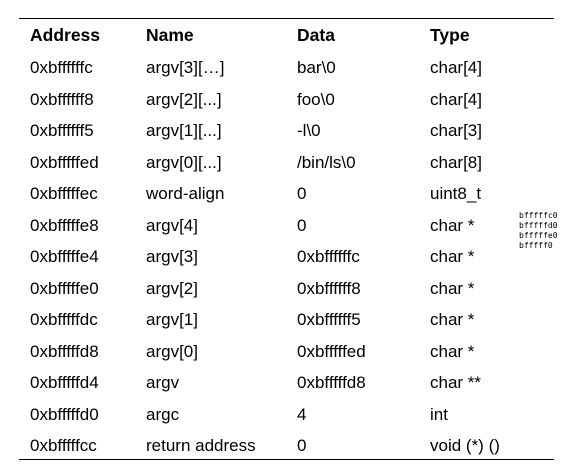  What do you see at coordinates (456, 162) in the screenshot?
I see `cell-type: char[8]` at bounding box center [456, 162].